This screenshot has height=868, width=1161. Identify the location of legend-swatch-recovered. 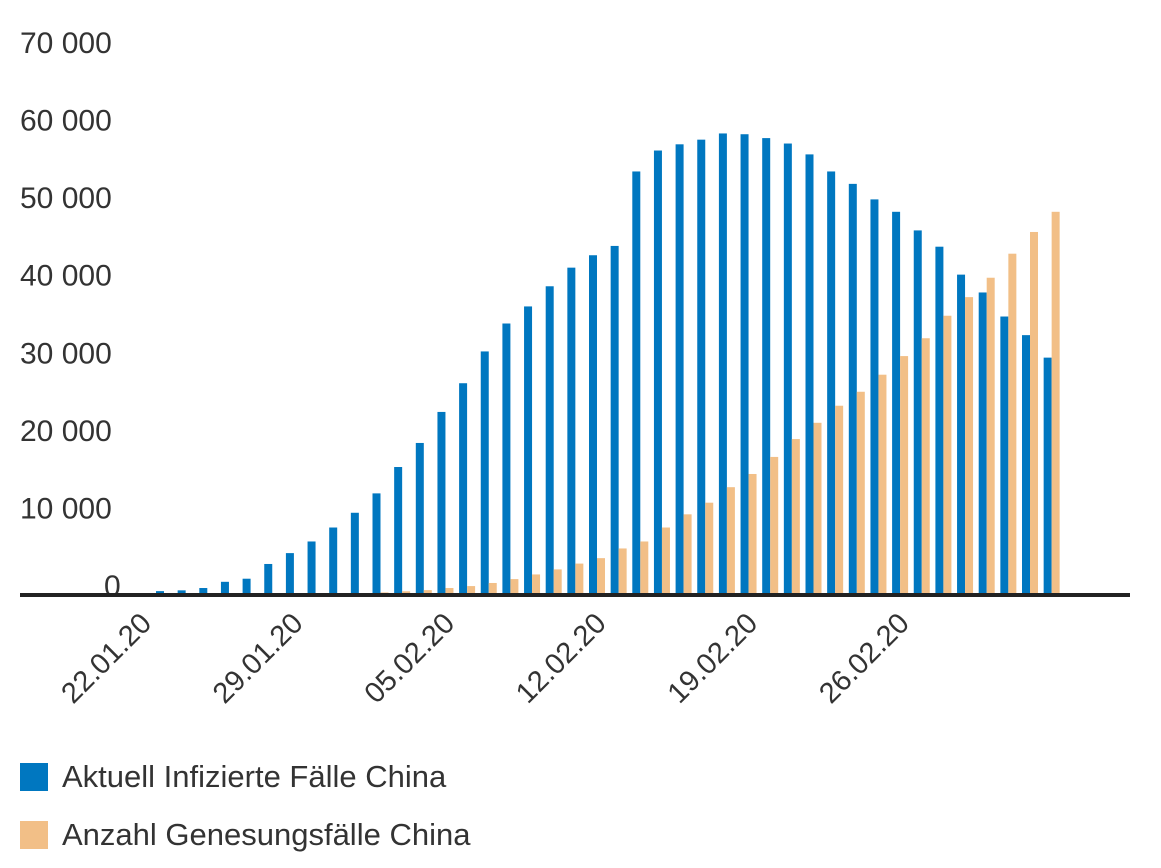
(34, 835).